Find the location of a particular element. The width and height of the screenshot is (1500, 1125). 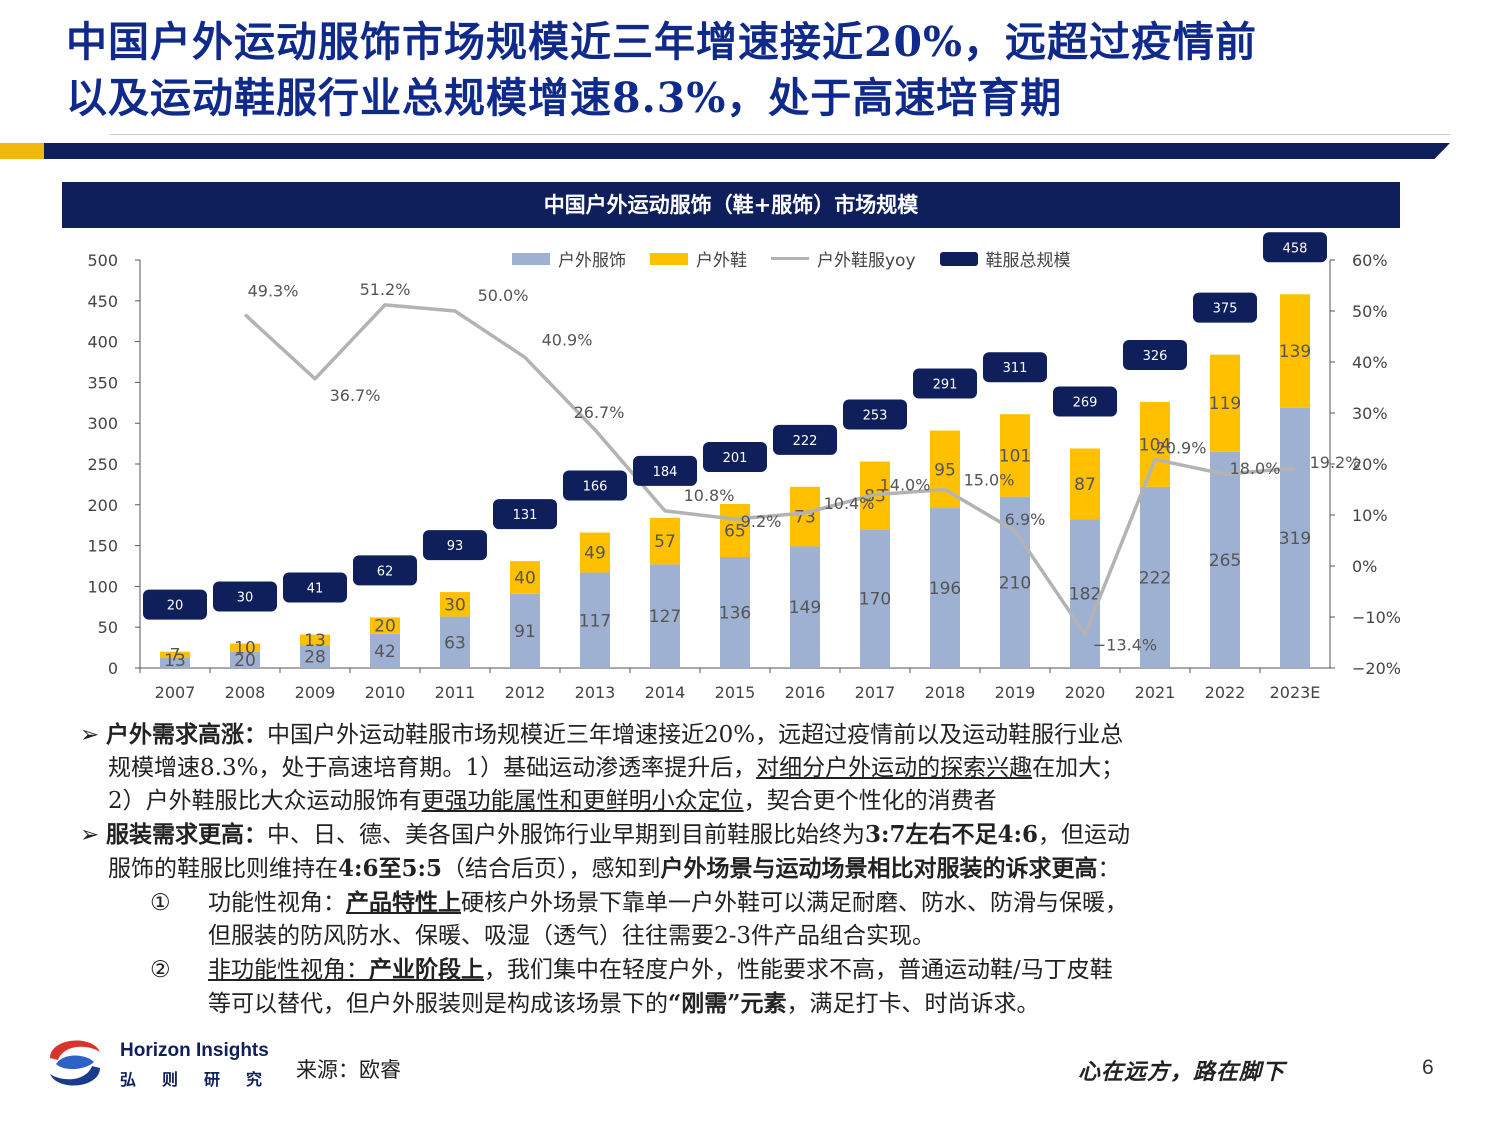

y-tick-label-right: 40% is located at coordinates (1370, 362).